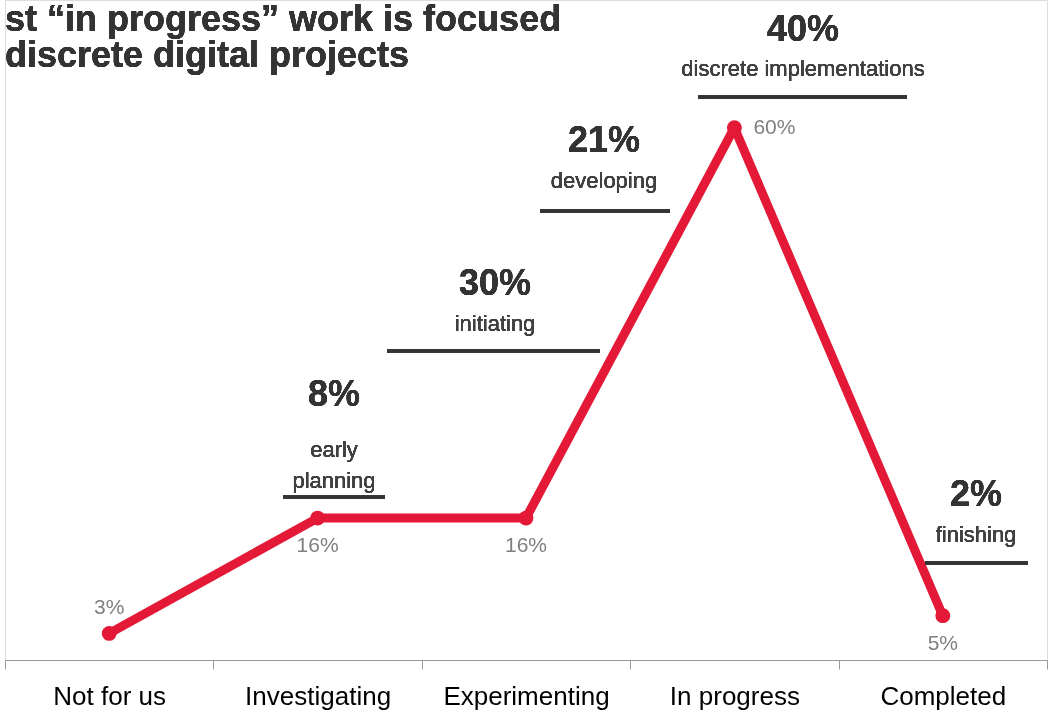  What do you see at coordinates (318, 695) in the screenshot?
I see `x-tick-label: Investigating` at bounding box center [318, 695].